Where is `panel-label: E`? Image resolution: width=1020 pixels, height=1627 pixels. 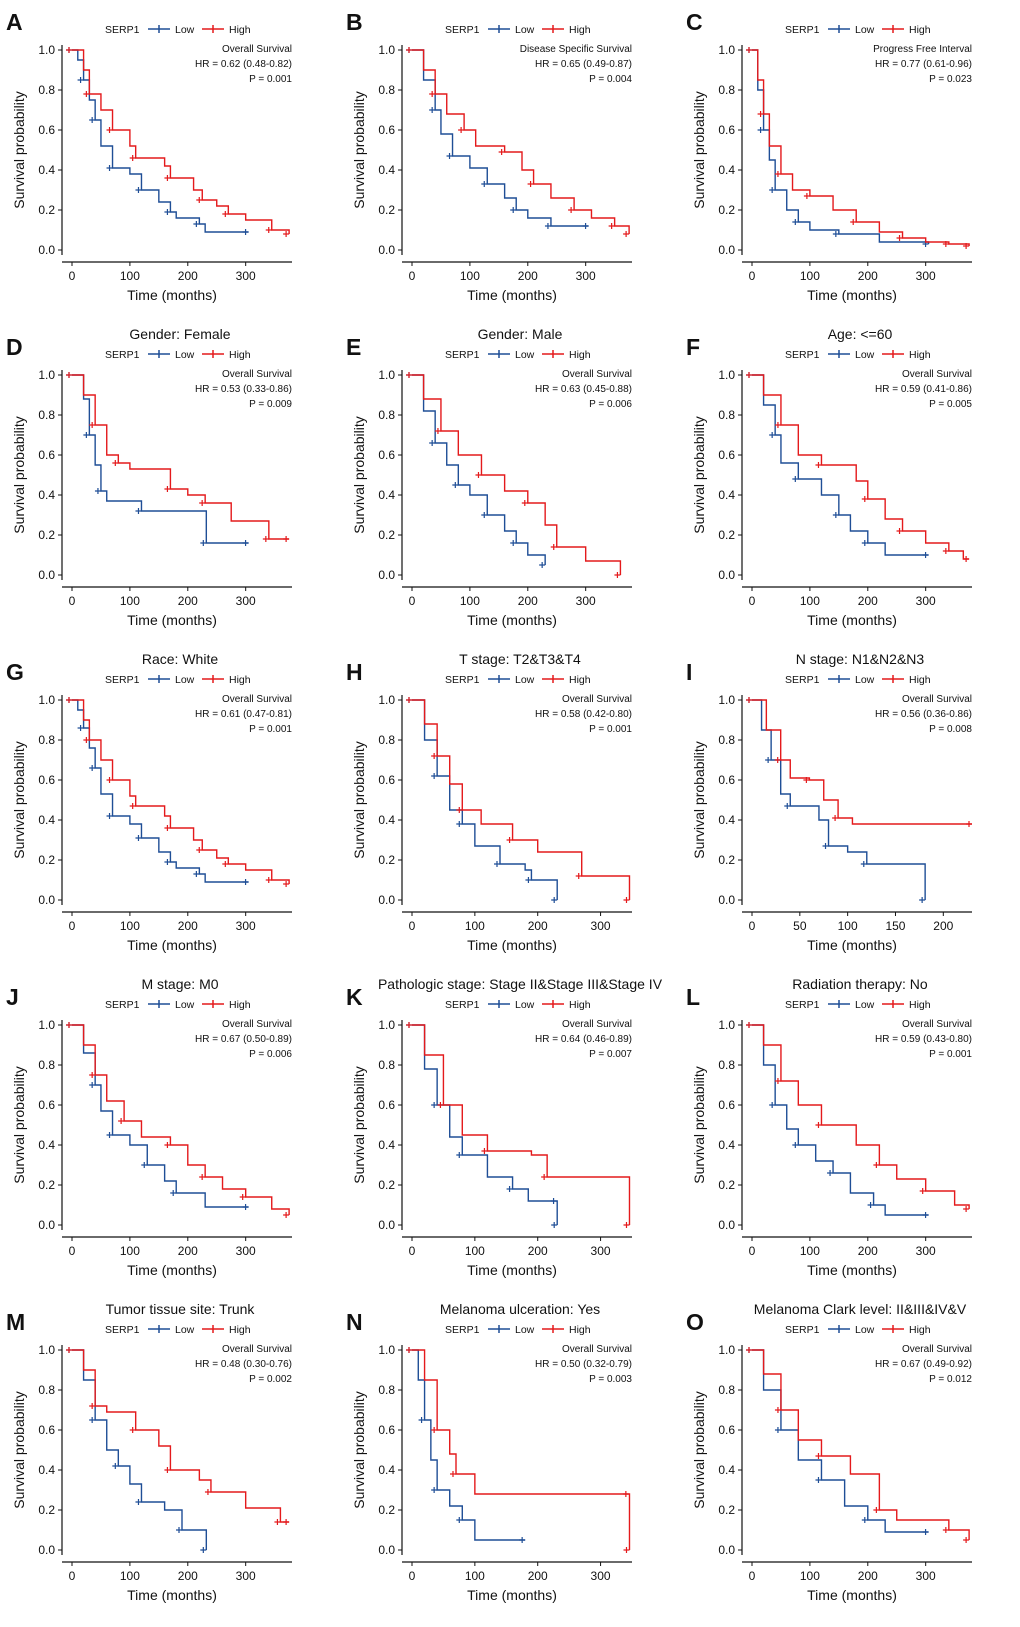 panel-label: E is located at coordinates (353, 347).